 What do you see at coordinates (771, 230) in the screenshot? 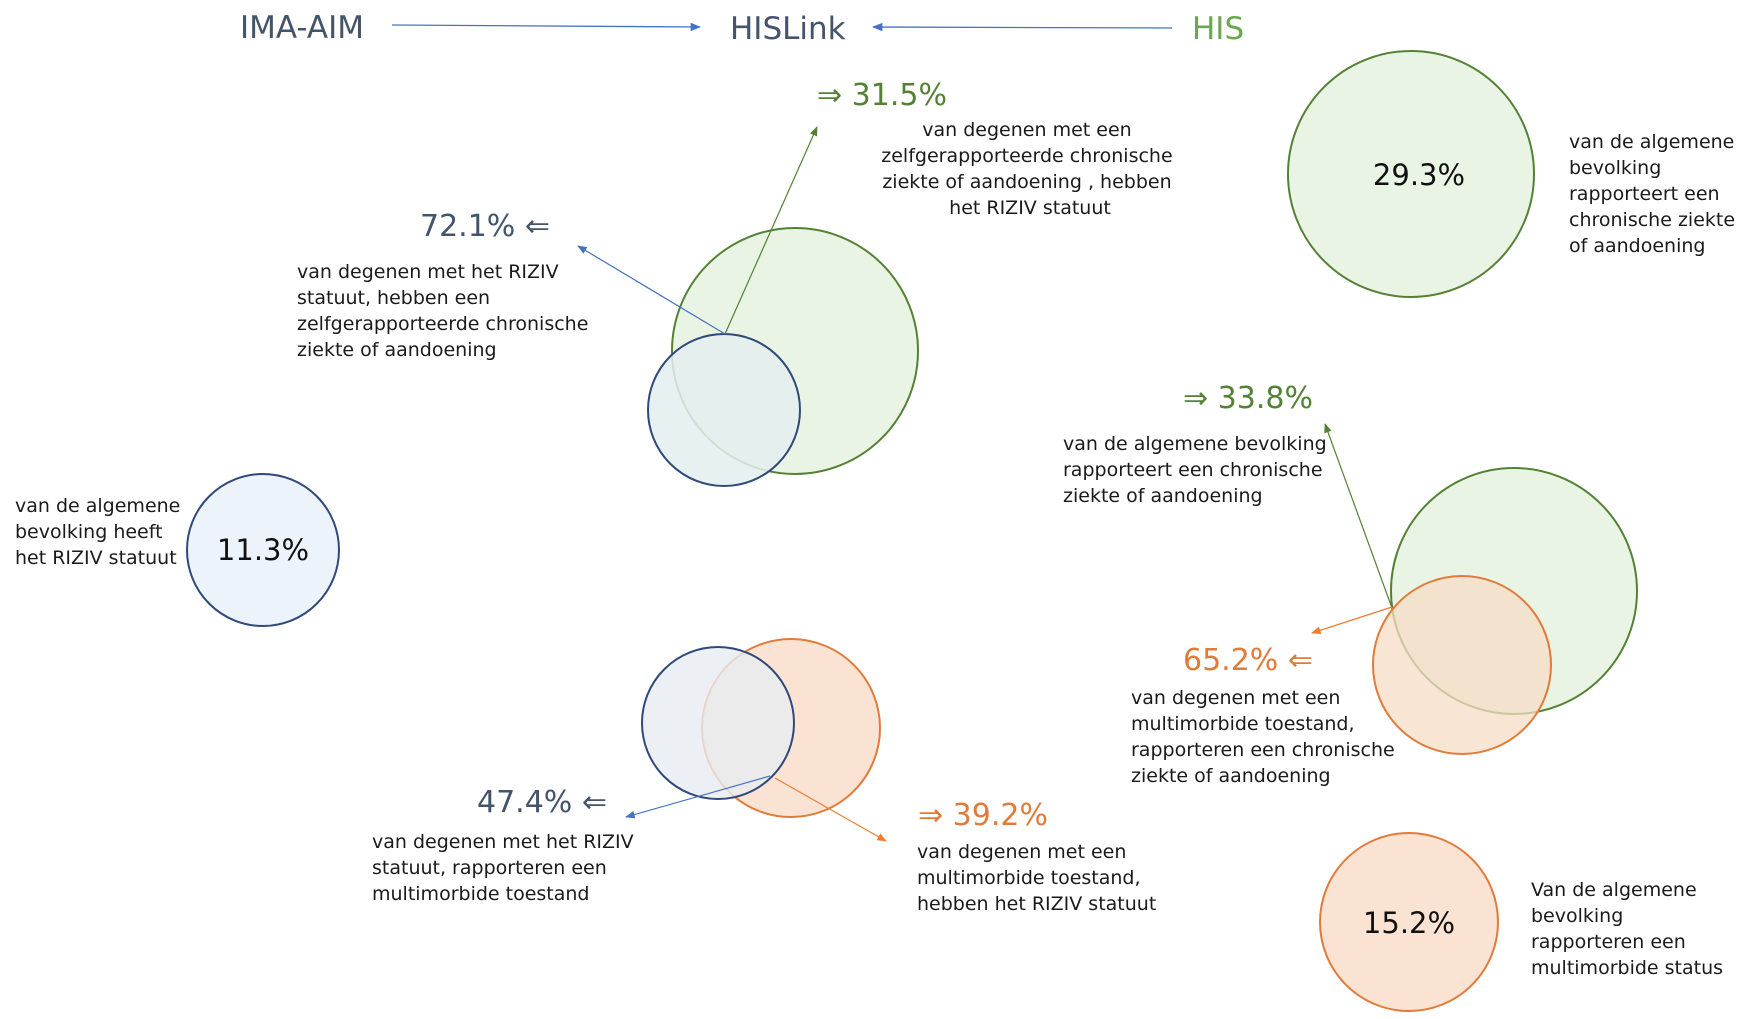
I see `overlap1-right-arrow` at bounding box center [771, 230].